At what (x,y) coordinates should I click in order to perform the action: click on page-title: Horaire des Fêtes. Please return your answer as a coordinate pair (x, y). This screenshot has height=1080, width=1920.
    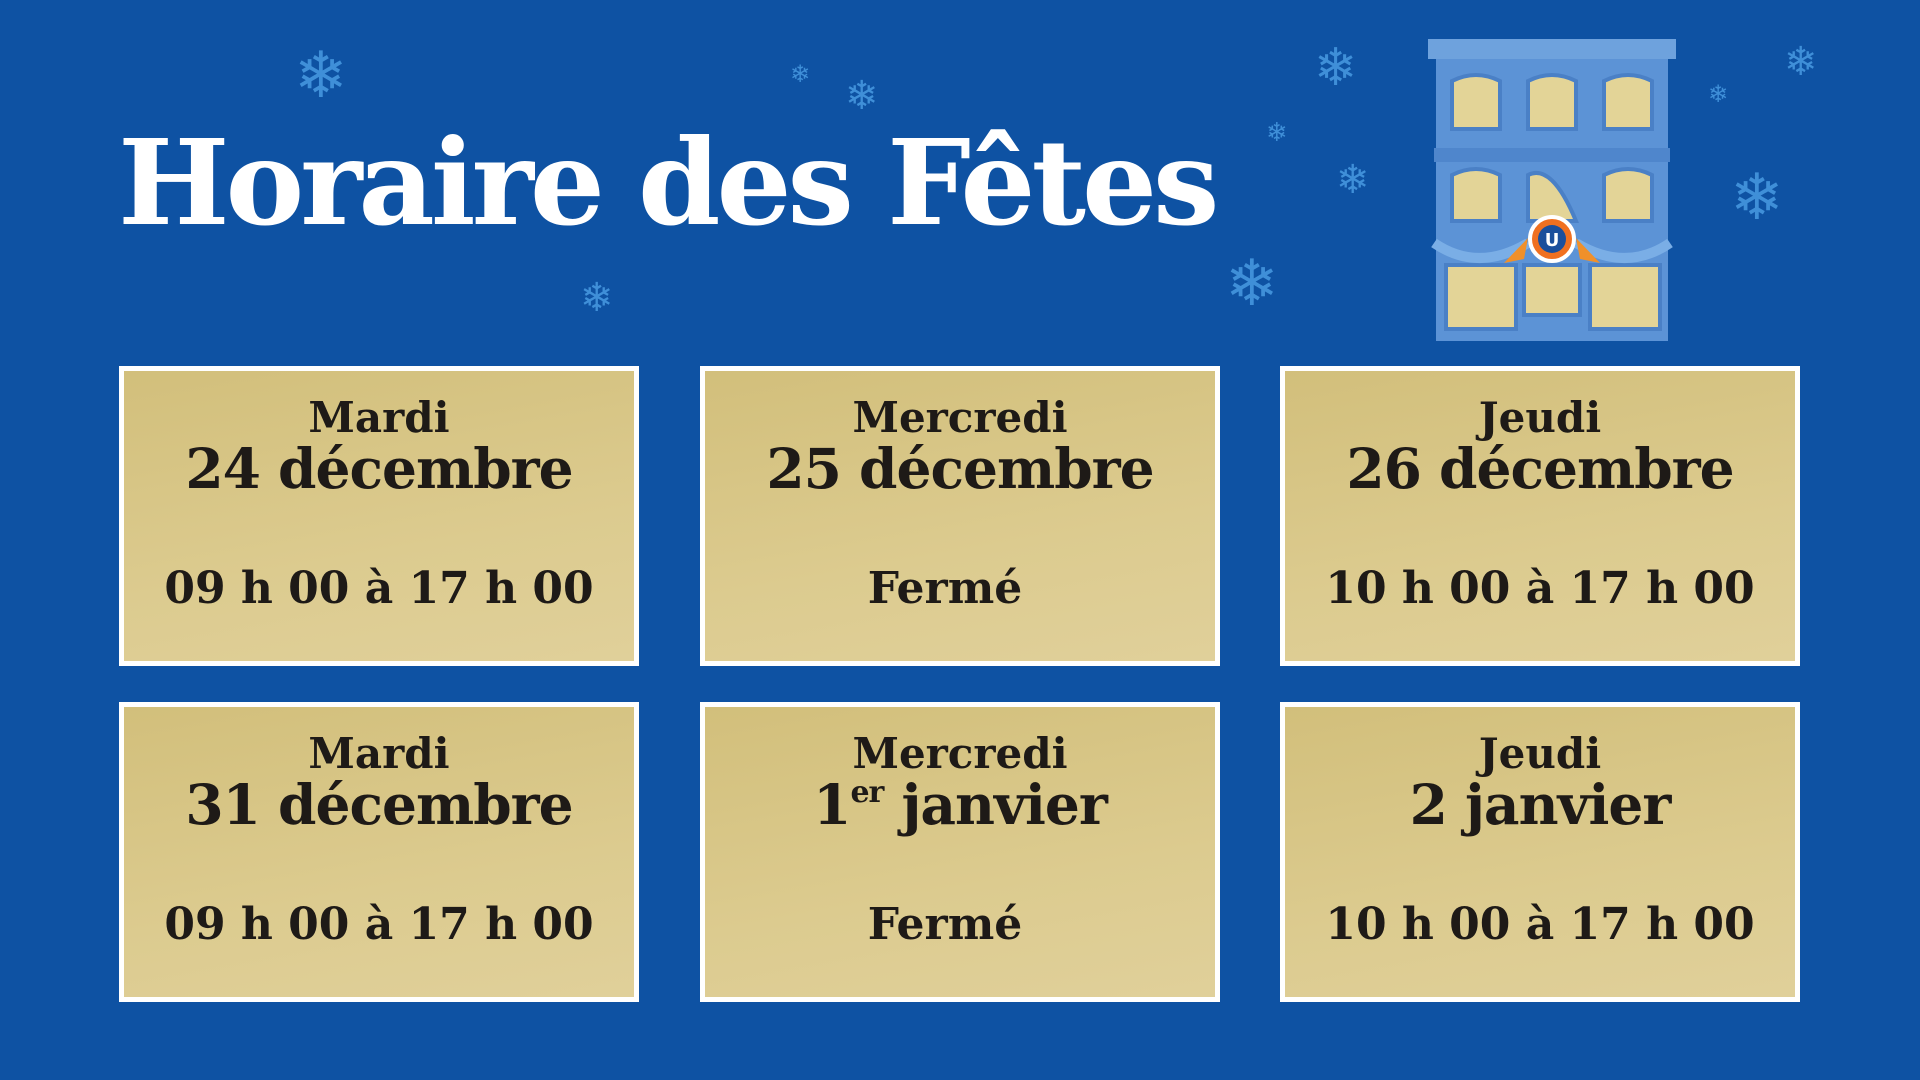
    Looking at the image, I should click on (668, 182).